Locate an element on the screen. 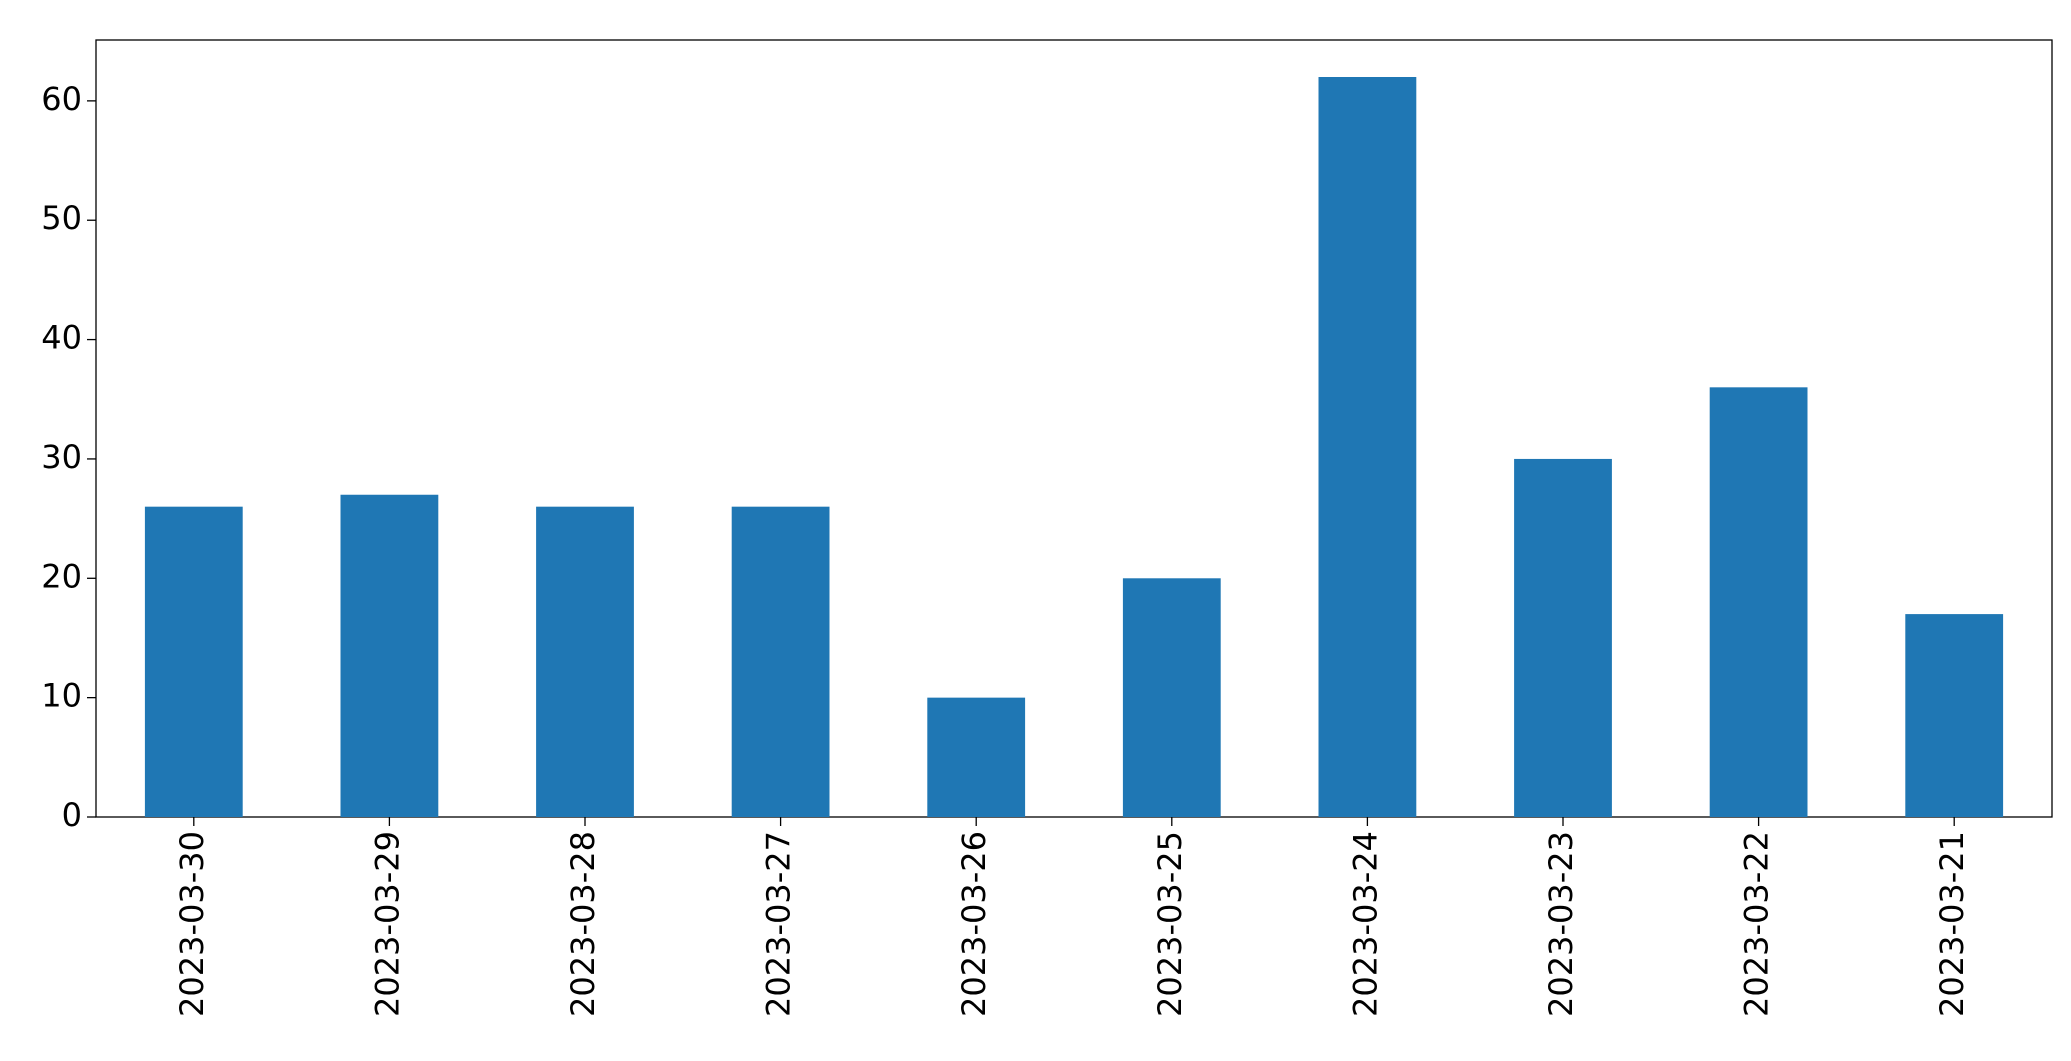 This screenshot has width=2071, height=1061. x-tick-label: 2023-03-29 is located at coordinates (387, 924).